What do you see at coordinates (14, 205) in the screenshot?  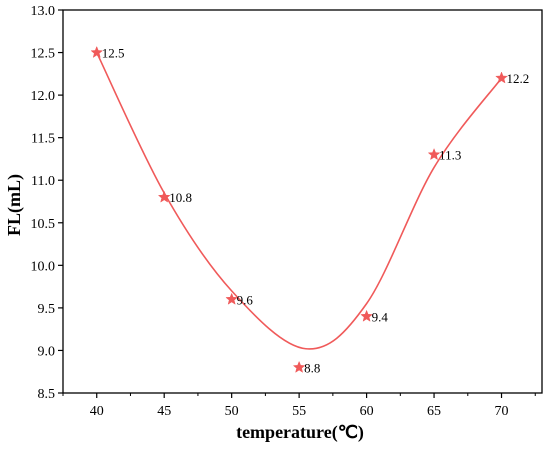 I see `y-axis-title: FL(mL)` at bounding box center [14, 205].